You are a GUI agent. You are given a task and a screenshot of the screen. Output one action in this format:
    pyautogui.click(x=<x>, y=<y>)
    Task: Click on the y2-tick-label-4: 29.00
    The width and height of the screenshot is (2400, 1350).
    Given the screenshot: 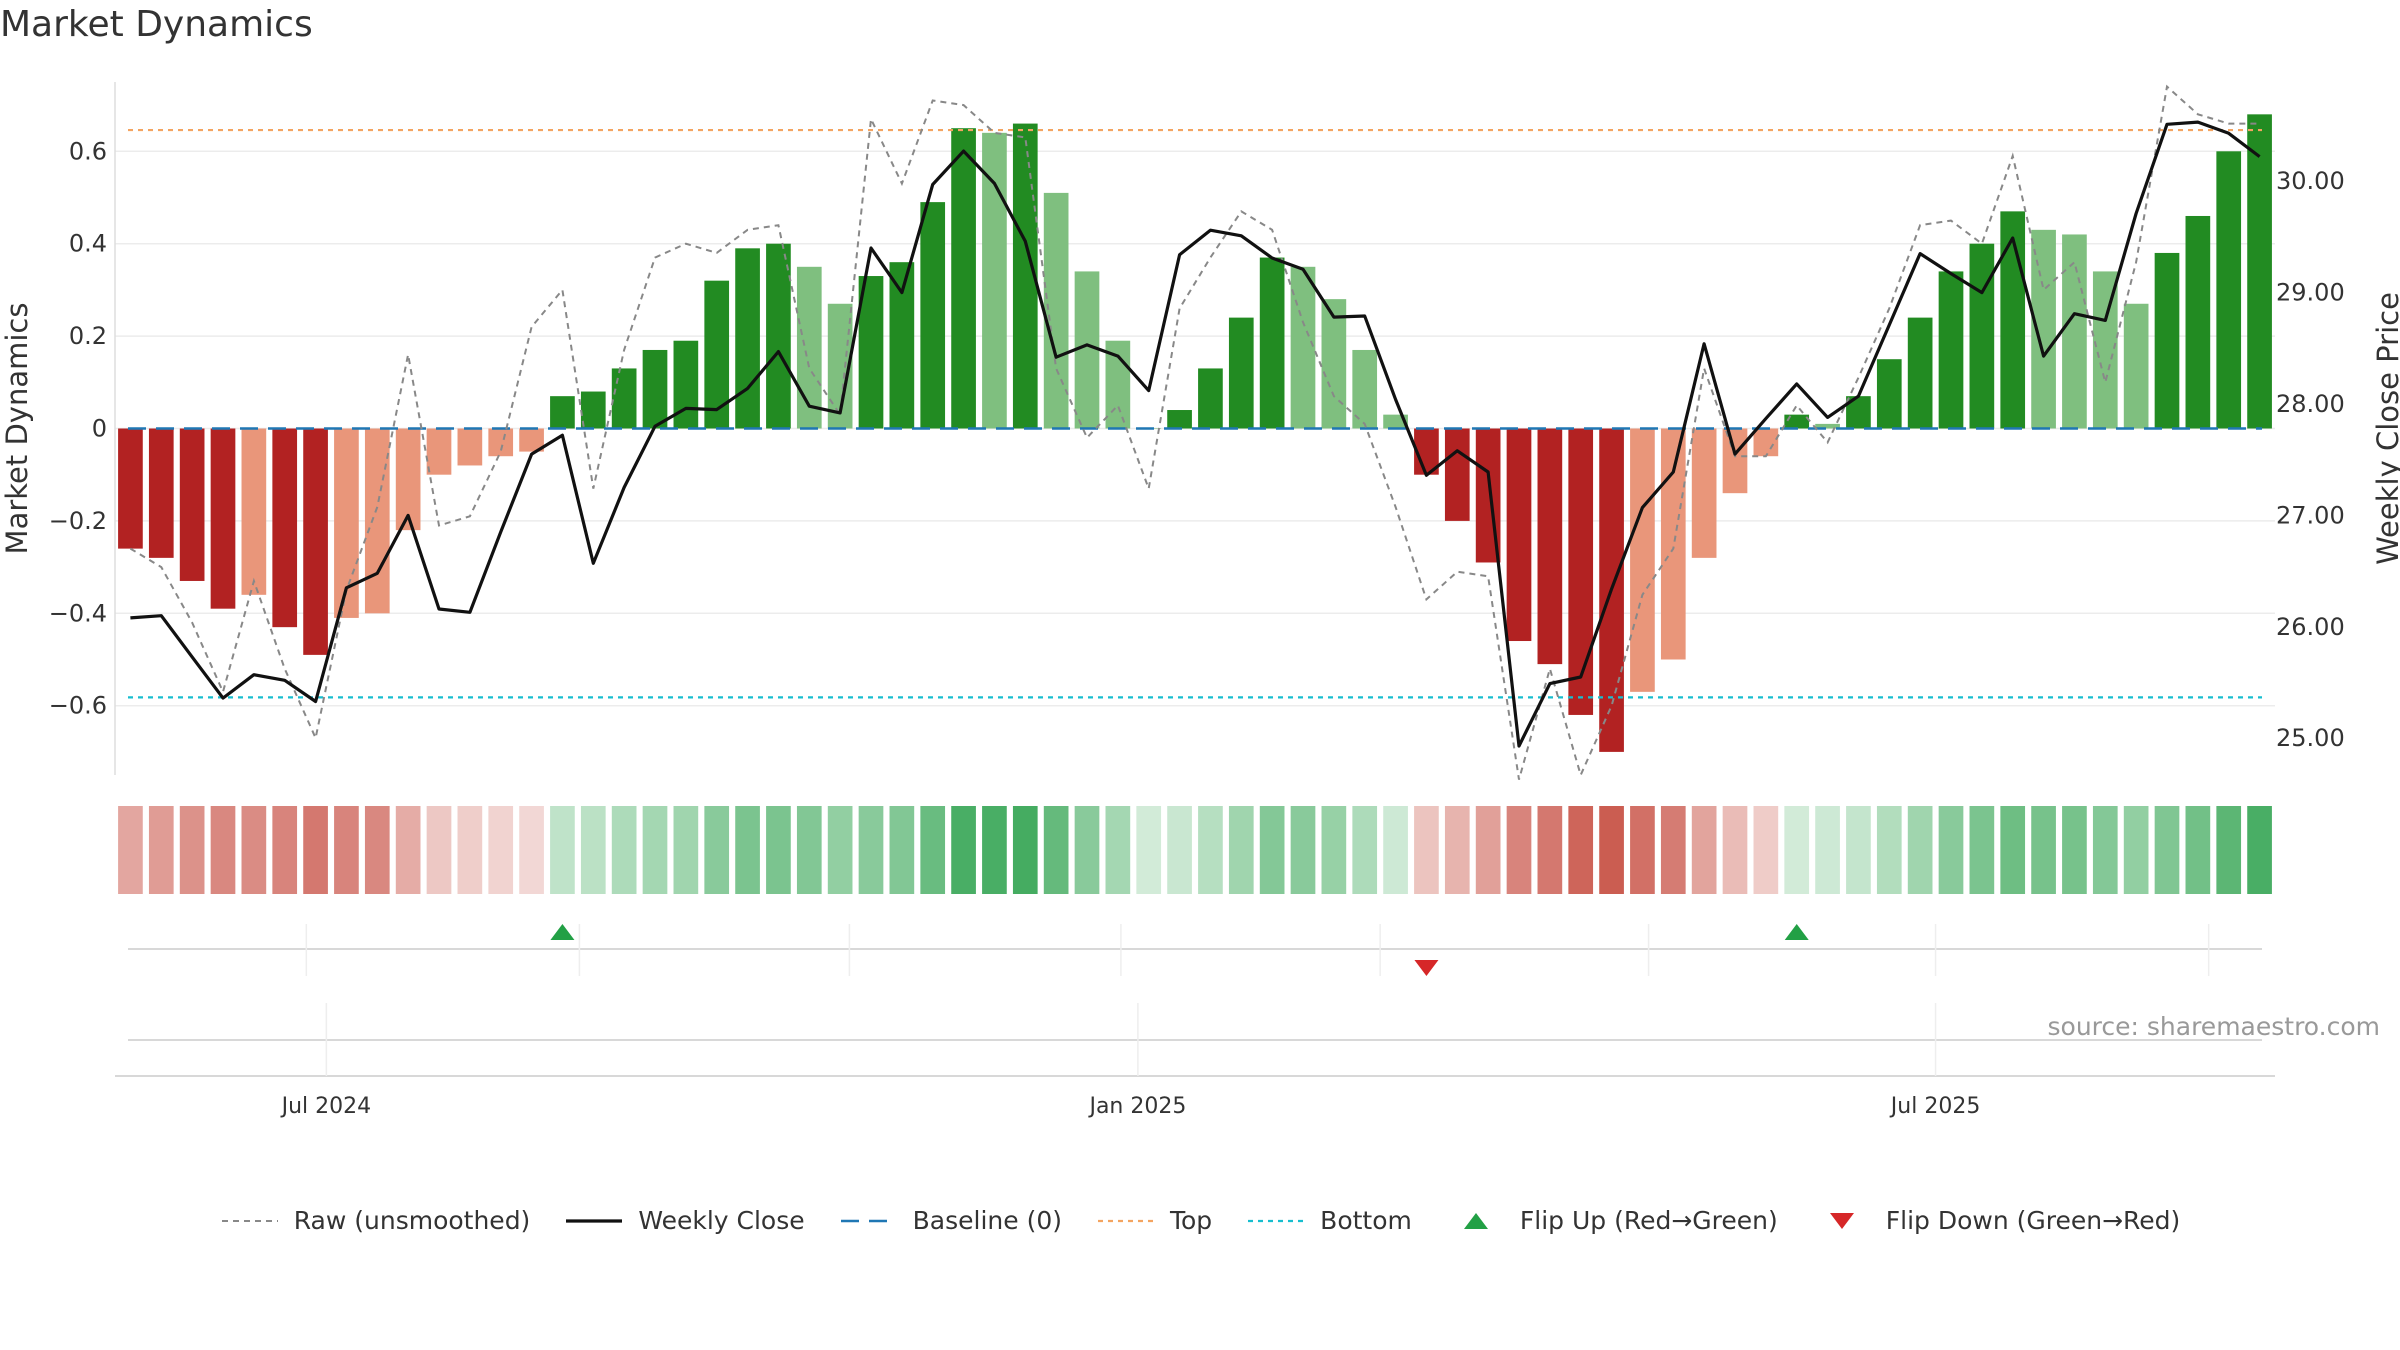 What is the action you would take?
    pyautogui.click(x=2310, y=293)
    